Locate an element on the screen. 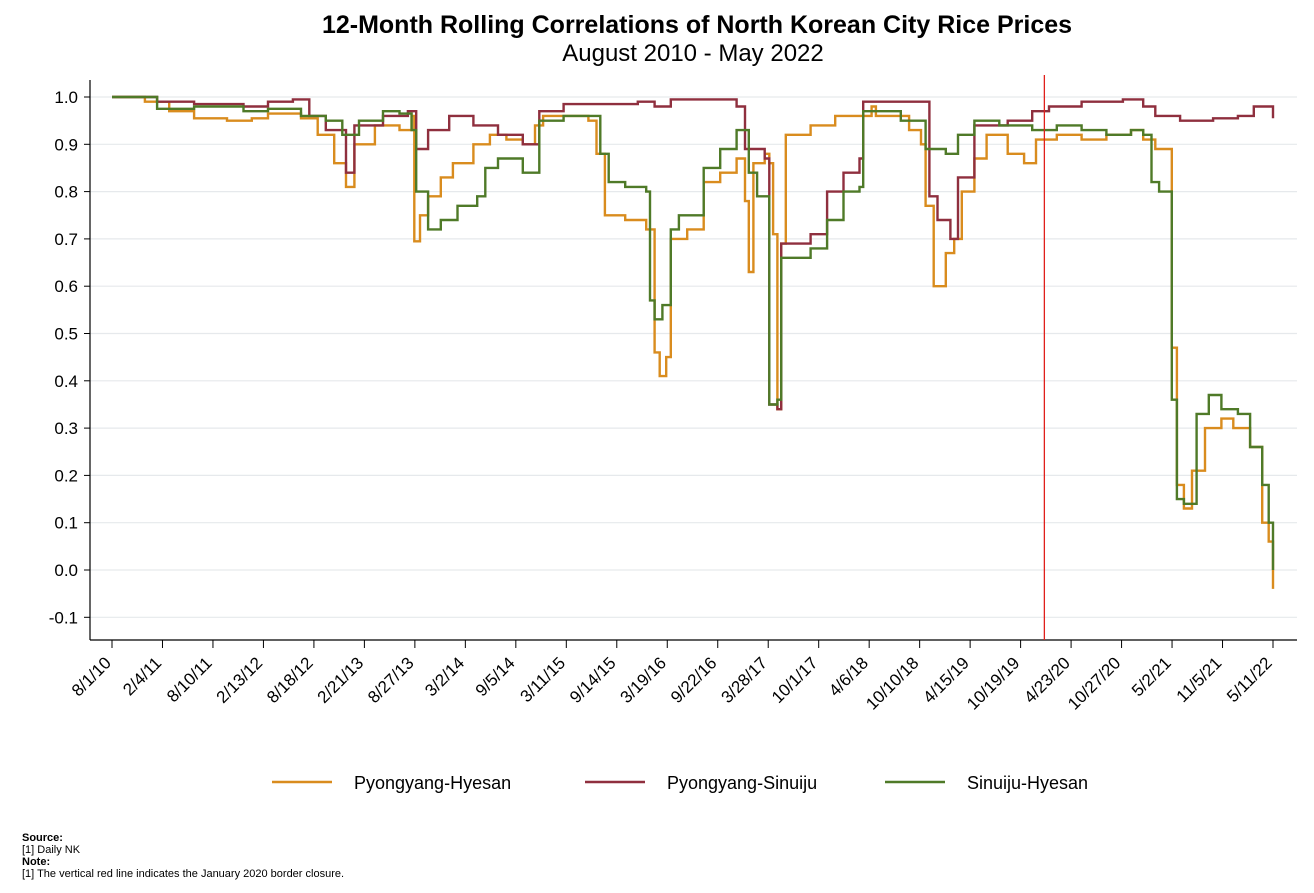 The image size is (1314, 893). x-tick-label: 9/14/15 is located at coordinates (593, 680).